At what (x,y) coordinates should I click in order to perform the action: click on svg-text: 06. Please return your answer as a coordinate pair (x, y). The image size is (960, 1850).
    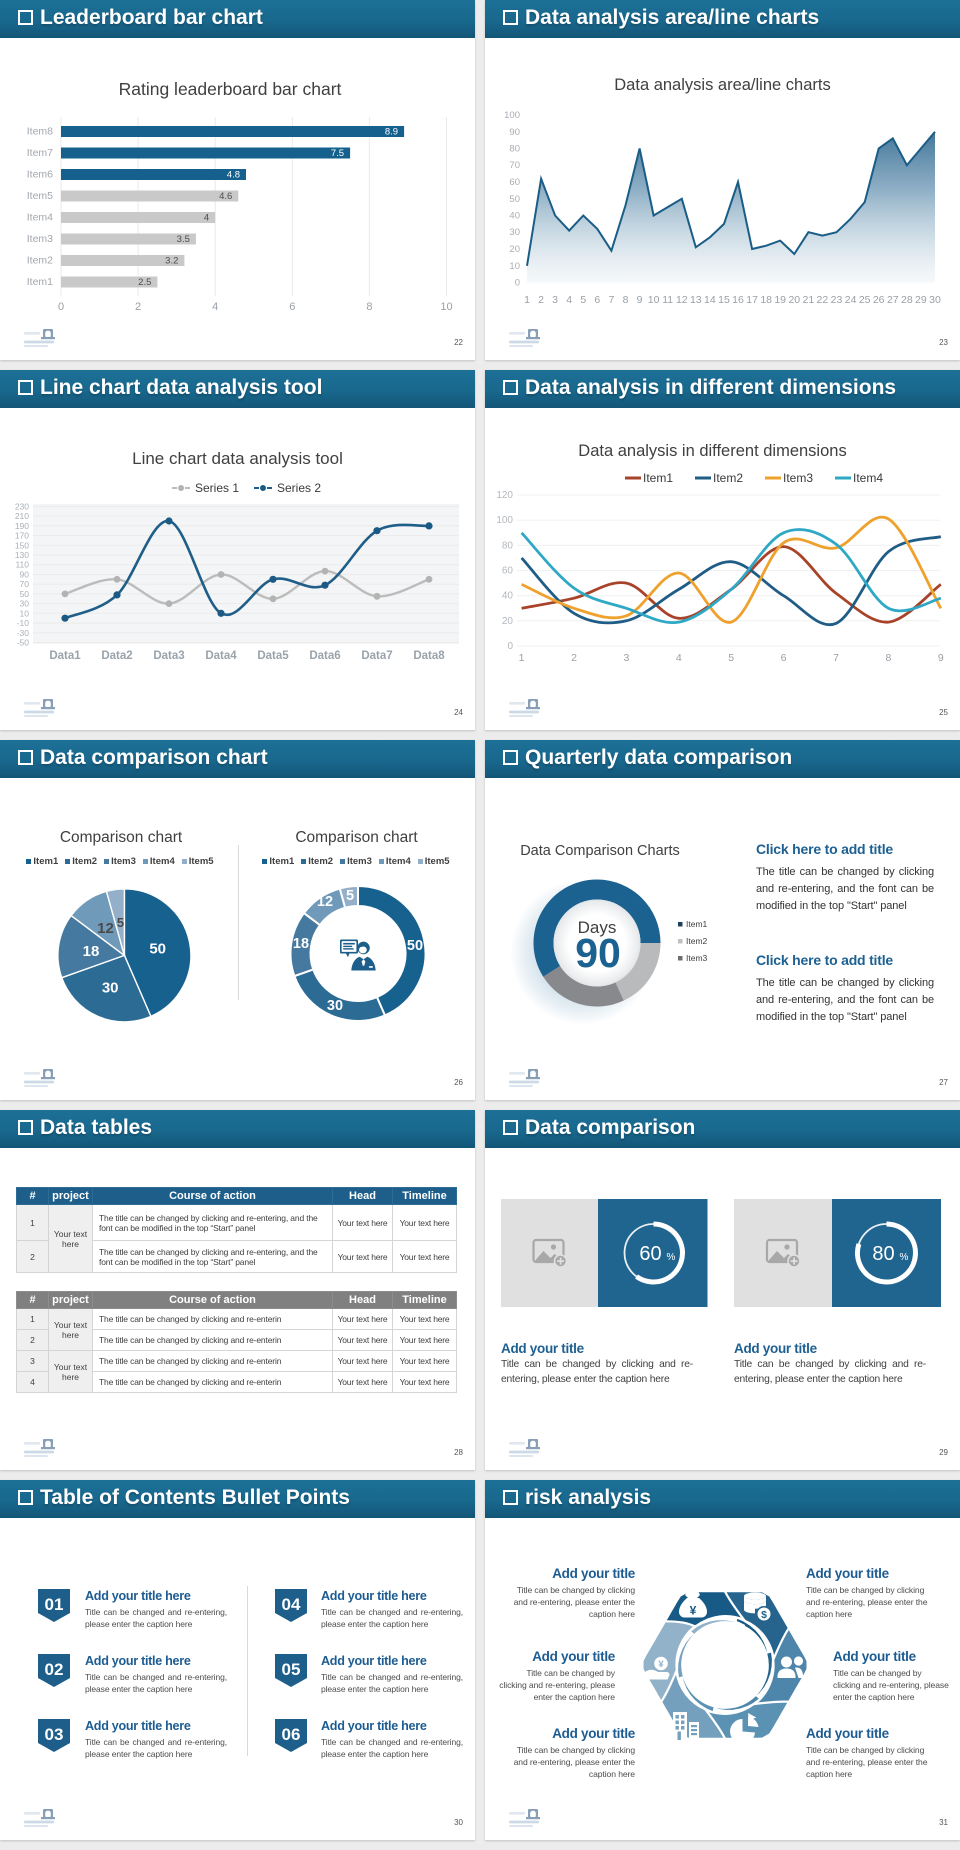
    Looking at the image, I should click on (291, 1734).